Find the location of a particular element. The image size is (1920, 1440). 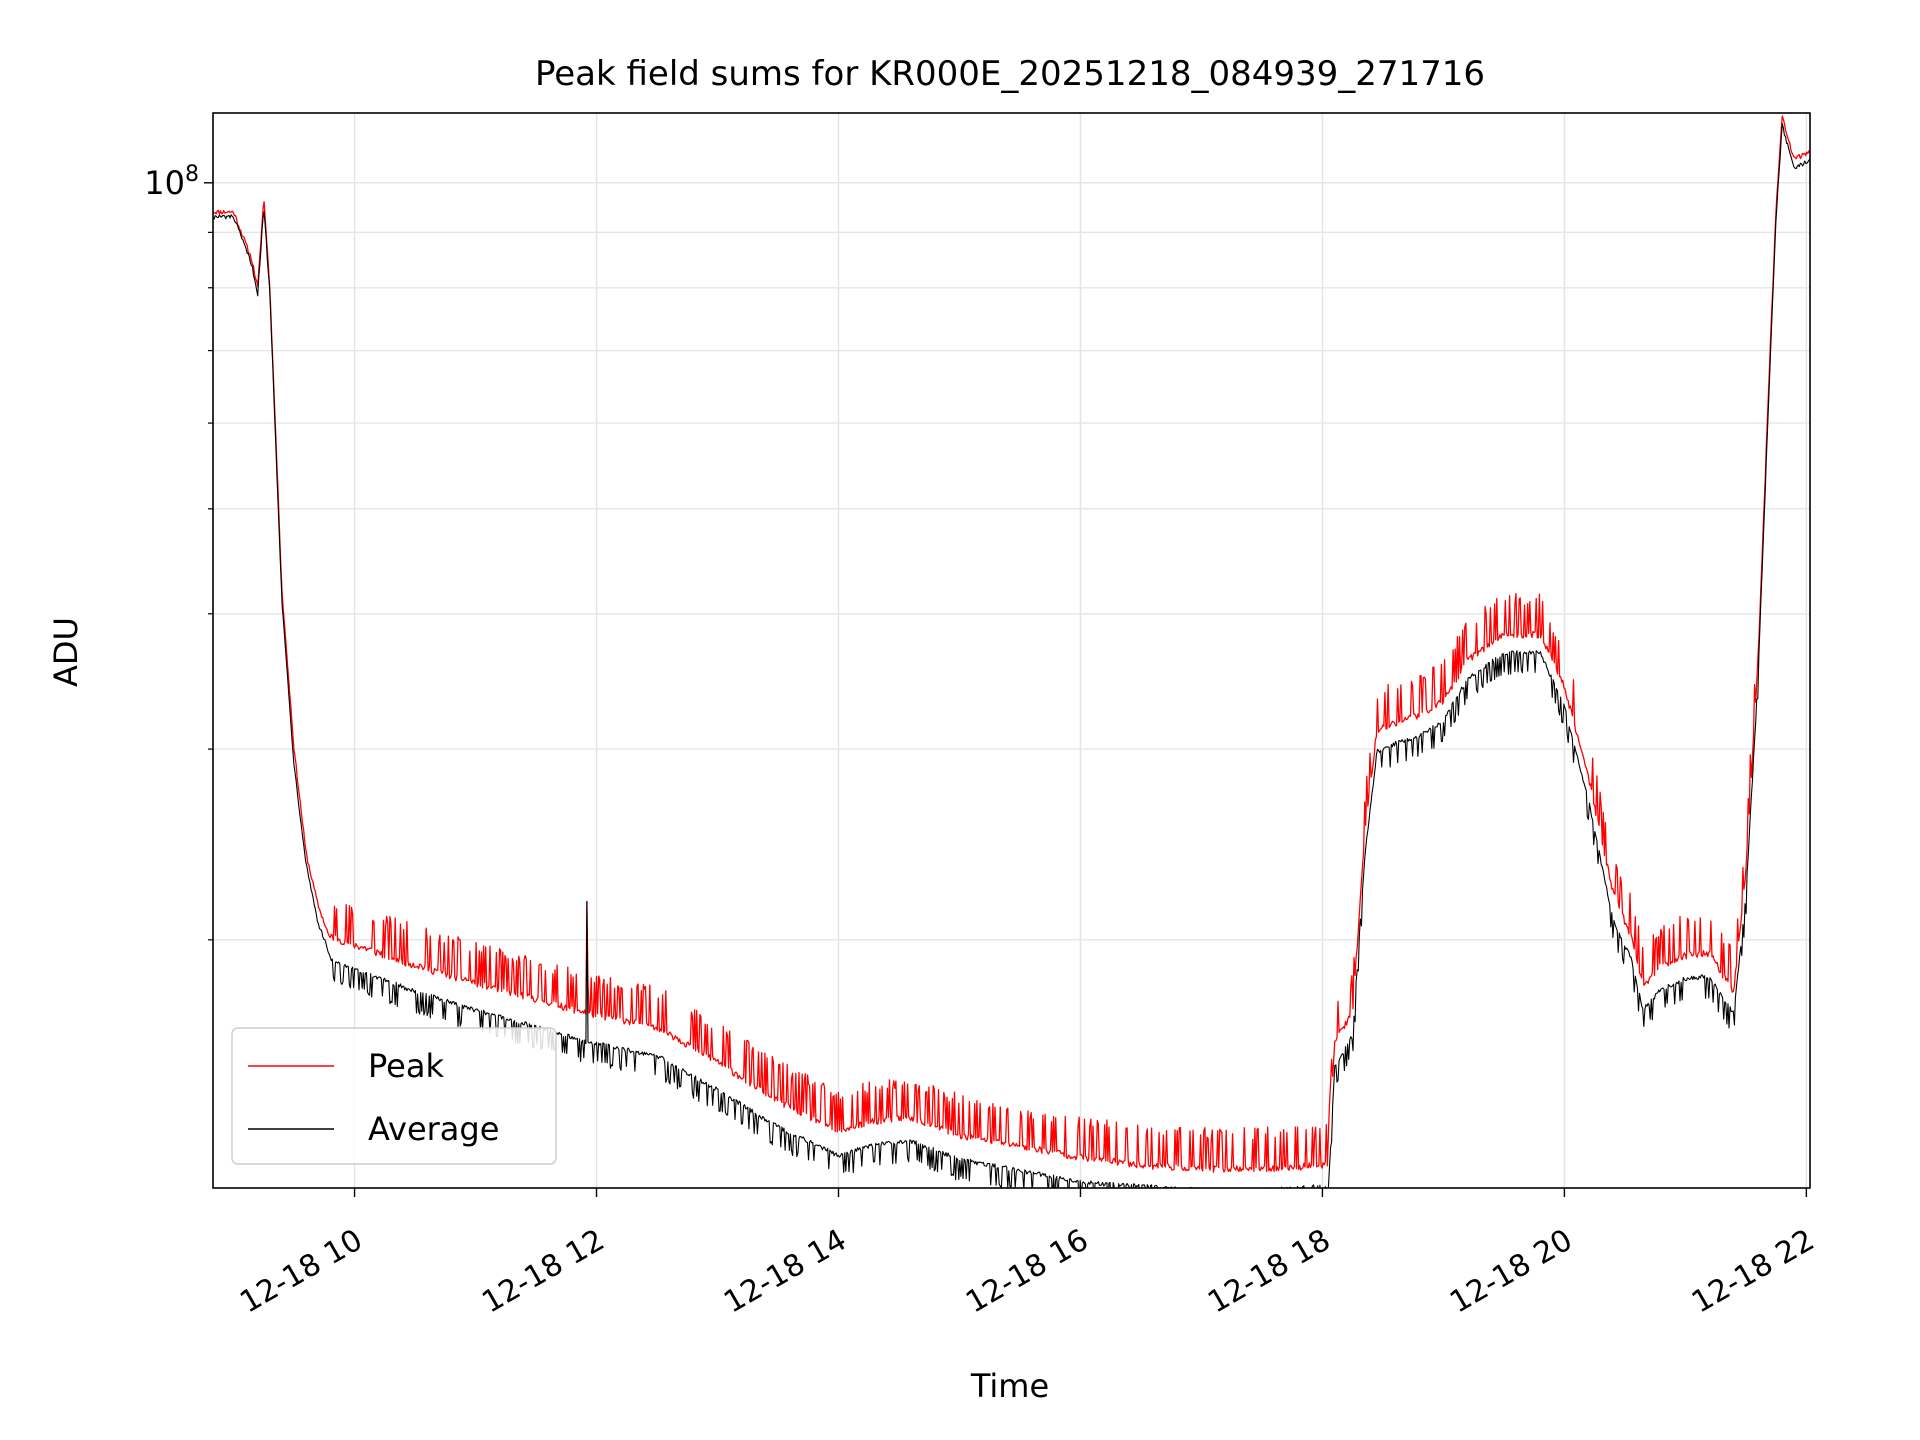

y-axis: 108 is located at coordinates (178, 551).